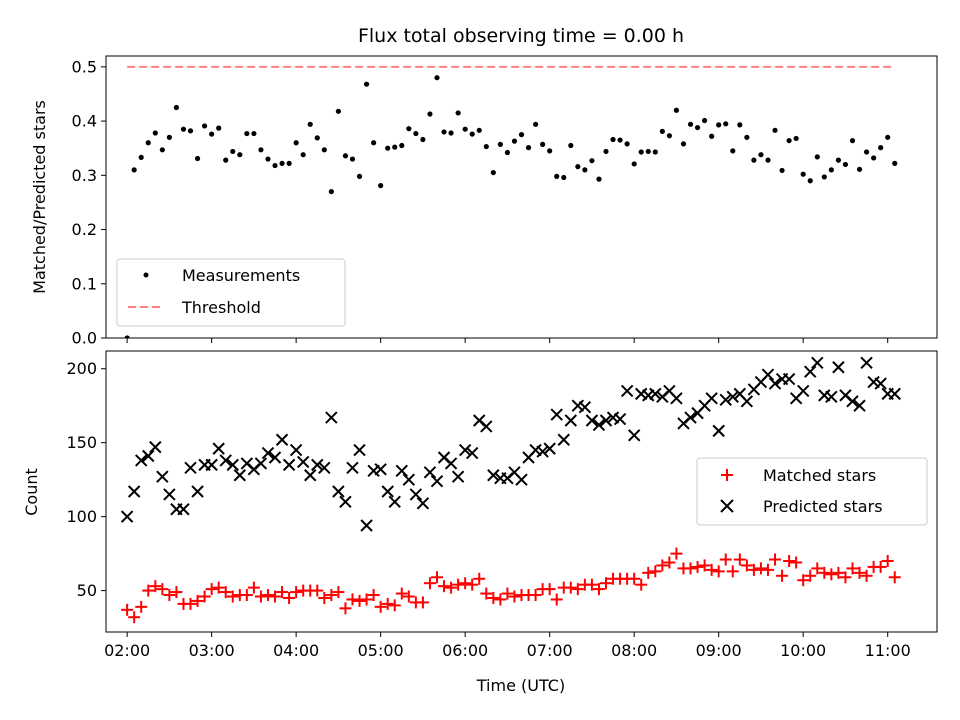 The image size is (960, 720). I want to click on x-tick-label: 02:00, so click(127, 650).